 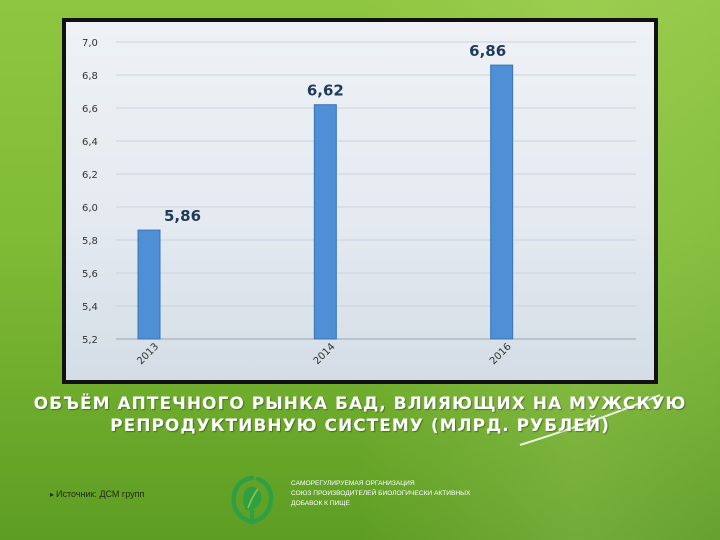 I want to click on y-tick-label: 6,0, so click(x=90, y=208).